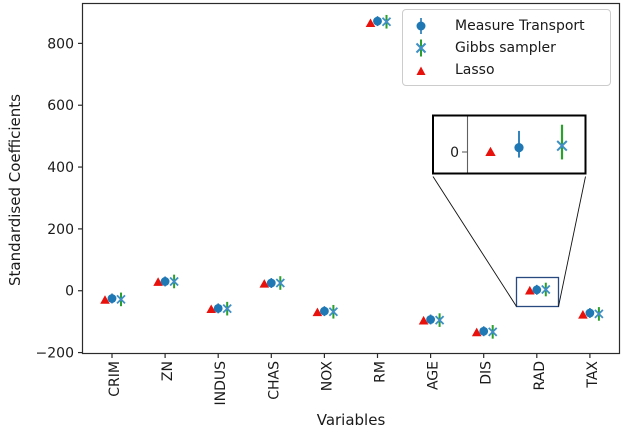  What do you see at coordinates (168, 371) in the screenshot?
I see `x-tick-label-ZN: ZN` at bounding box center [168, 371].